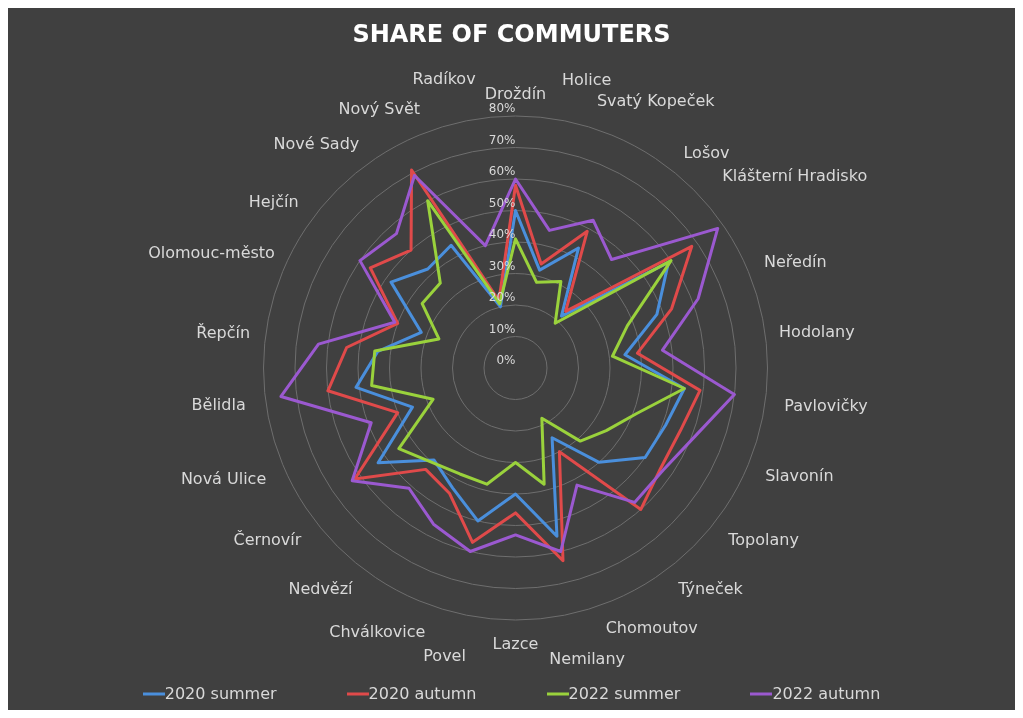 This screenshot has width=1023, height=718. I want to click on spoke-label: Radíkov, so click(444, 78).